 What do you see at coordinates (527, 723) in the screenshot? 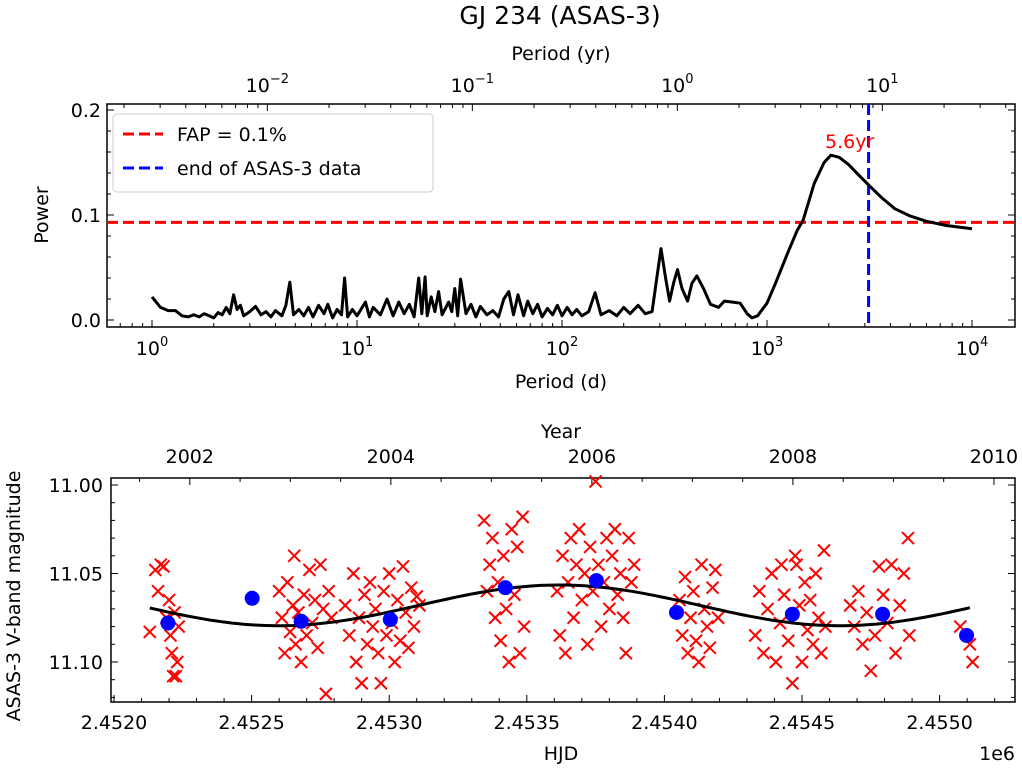
I see `x-tick-label: 2.4535` at bounding box center [527, 723].